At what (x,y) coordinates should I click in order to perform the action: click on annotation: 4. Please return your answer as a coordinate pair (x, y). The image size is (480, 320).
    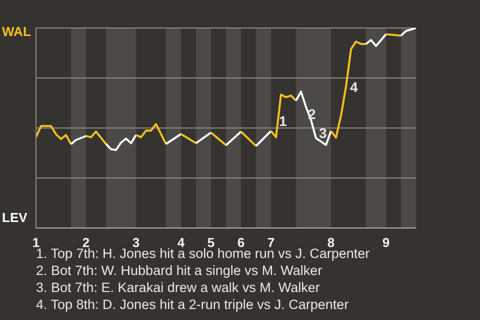
    Looking at the image, I should click on (354, 87).